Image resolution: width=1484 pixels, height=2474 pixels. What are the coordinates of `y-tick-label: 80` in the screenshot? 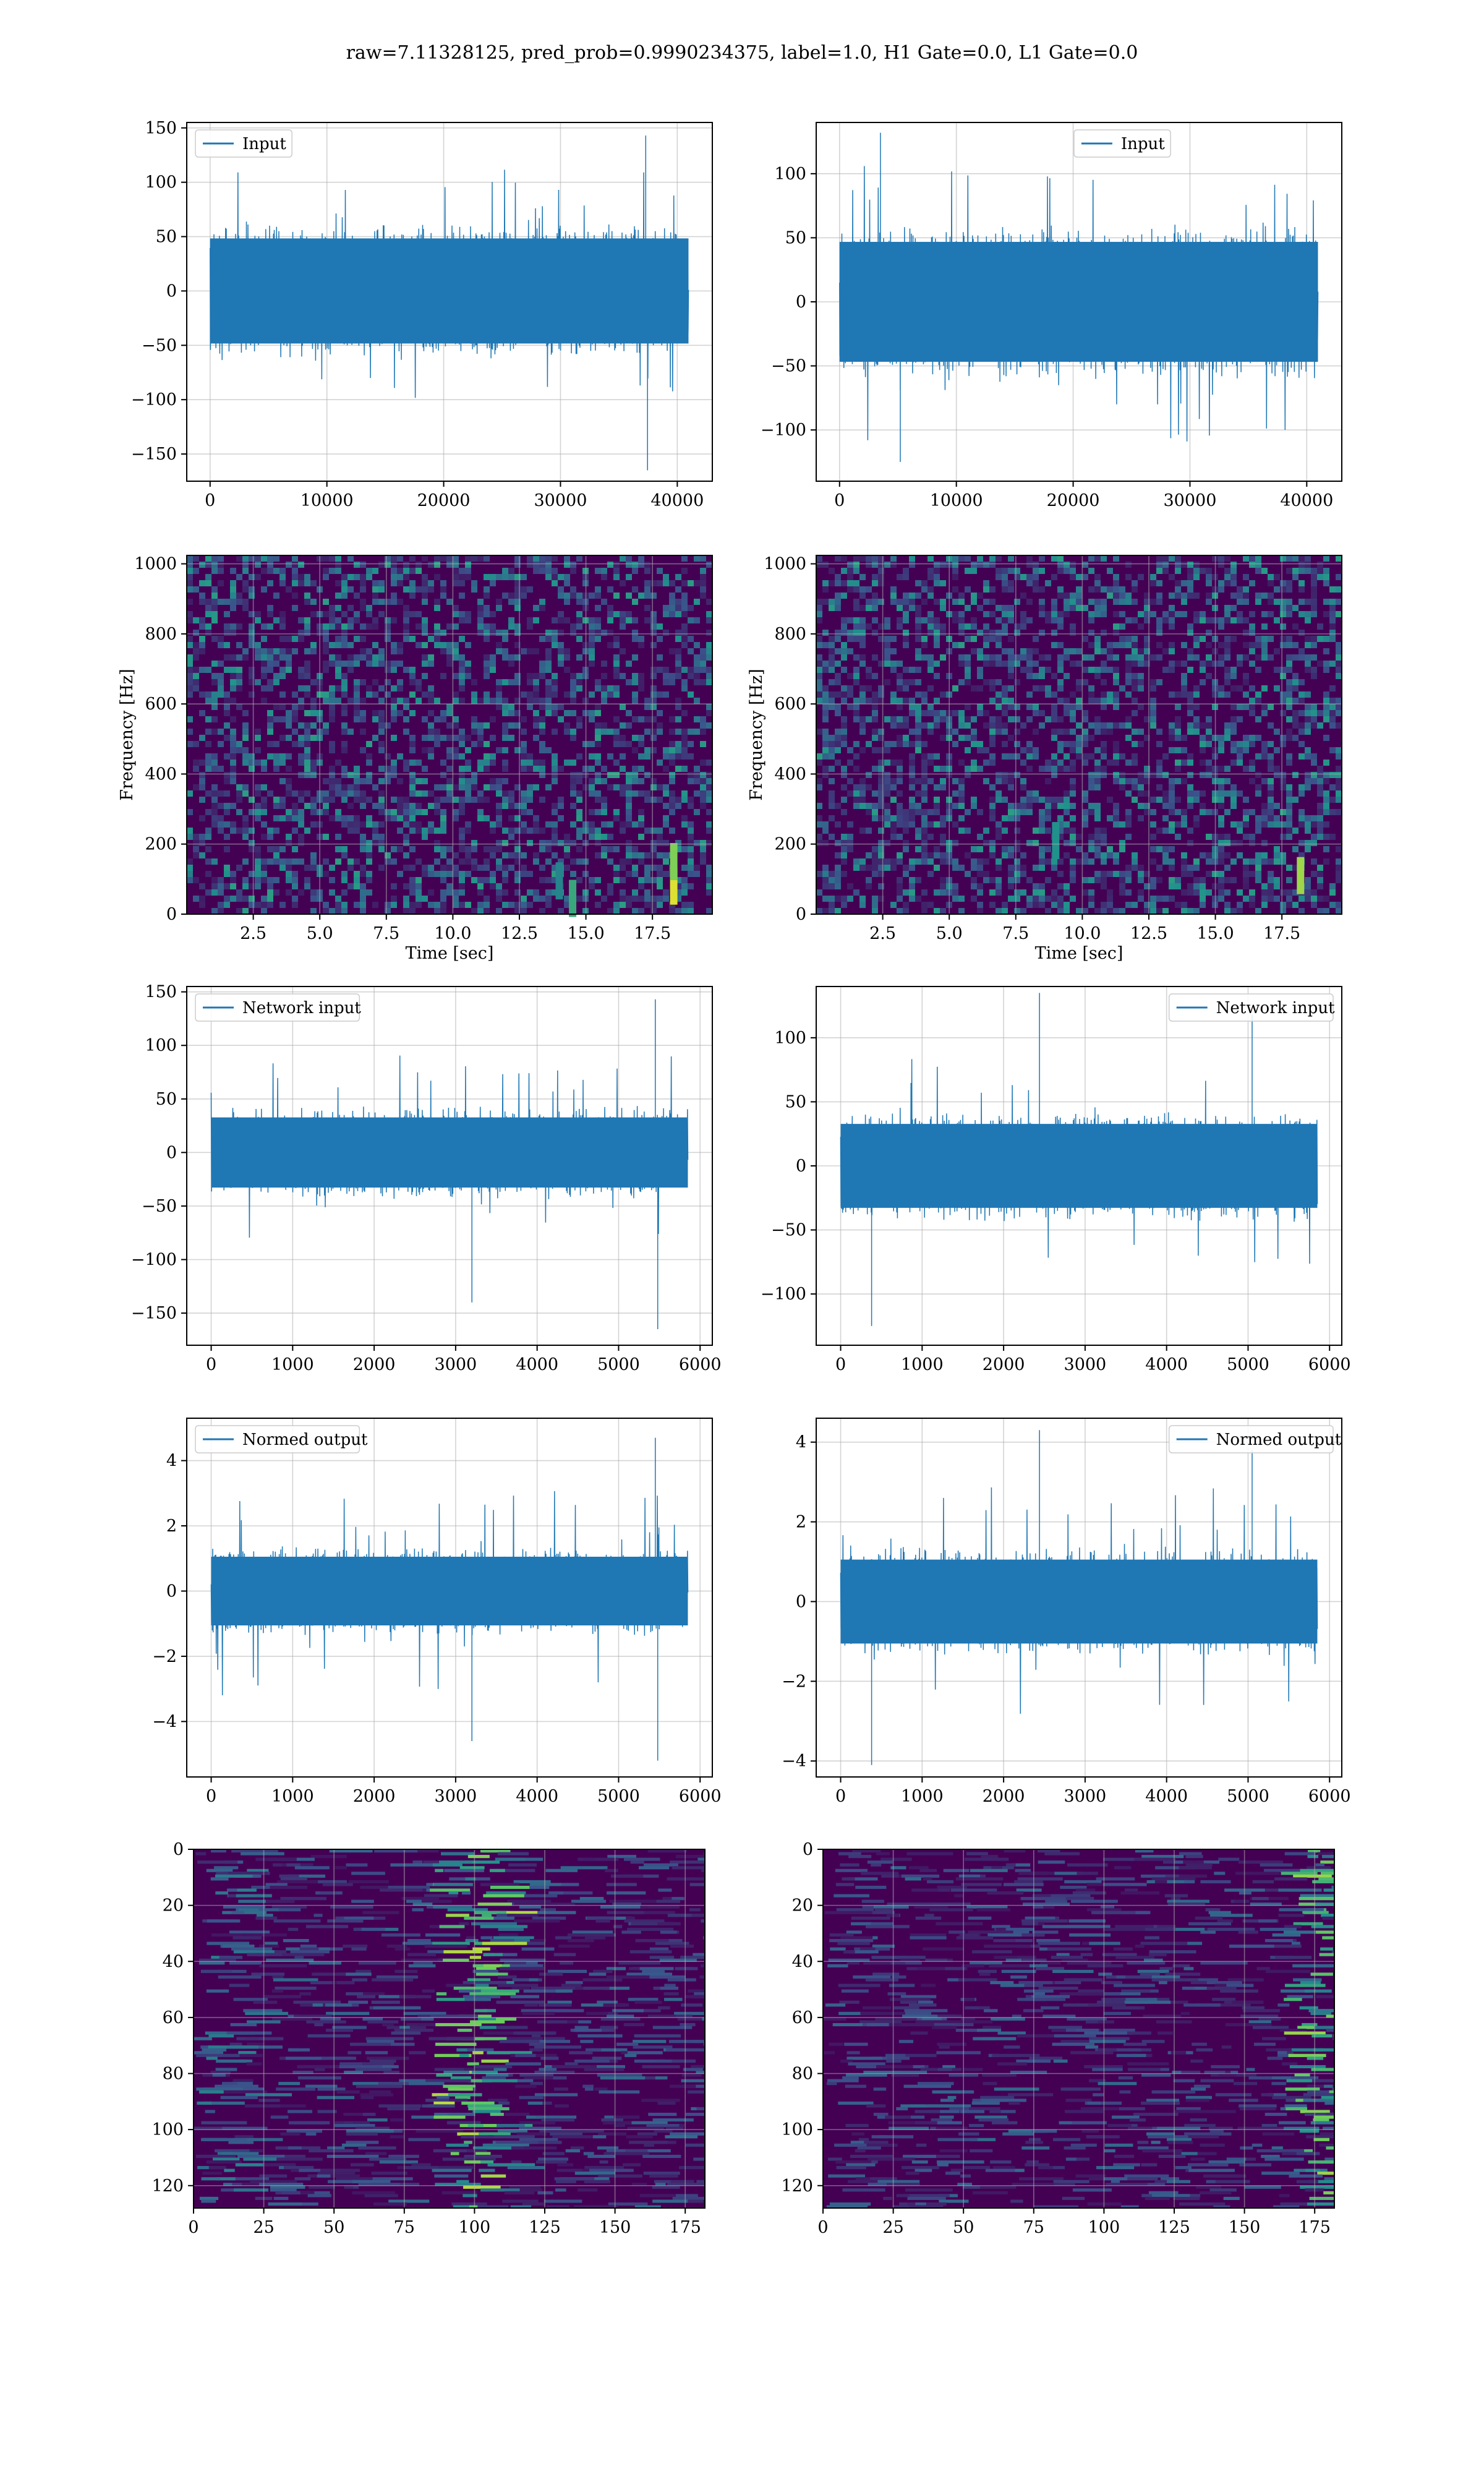 It's located at (802, 2074).